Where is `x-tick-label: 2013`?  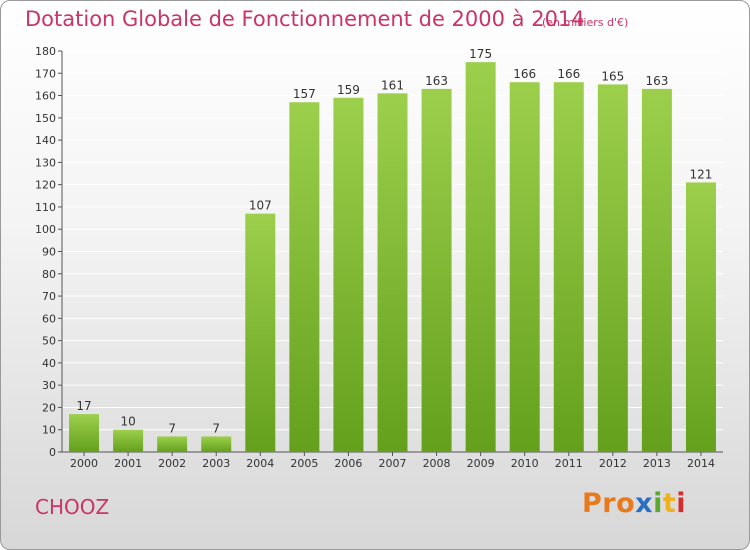
x-tick-label: 2013 is located at coordinates (657, 463).